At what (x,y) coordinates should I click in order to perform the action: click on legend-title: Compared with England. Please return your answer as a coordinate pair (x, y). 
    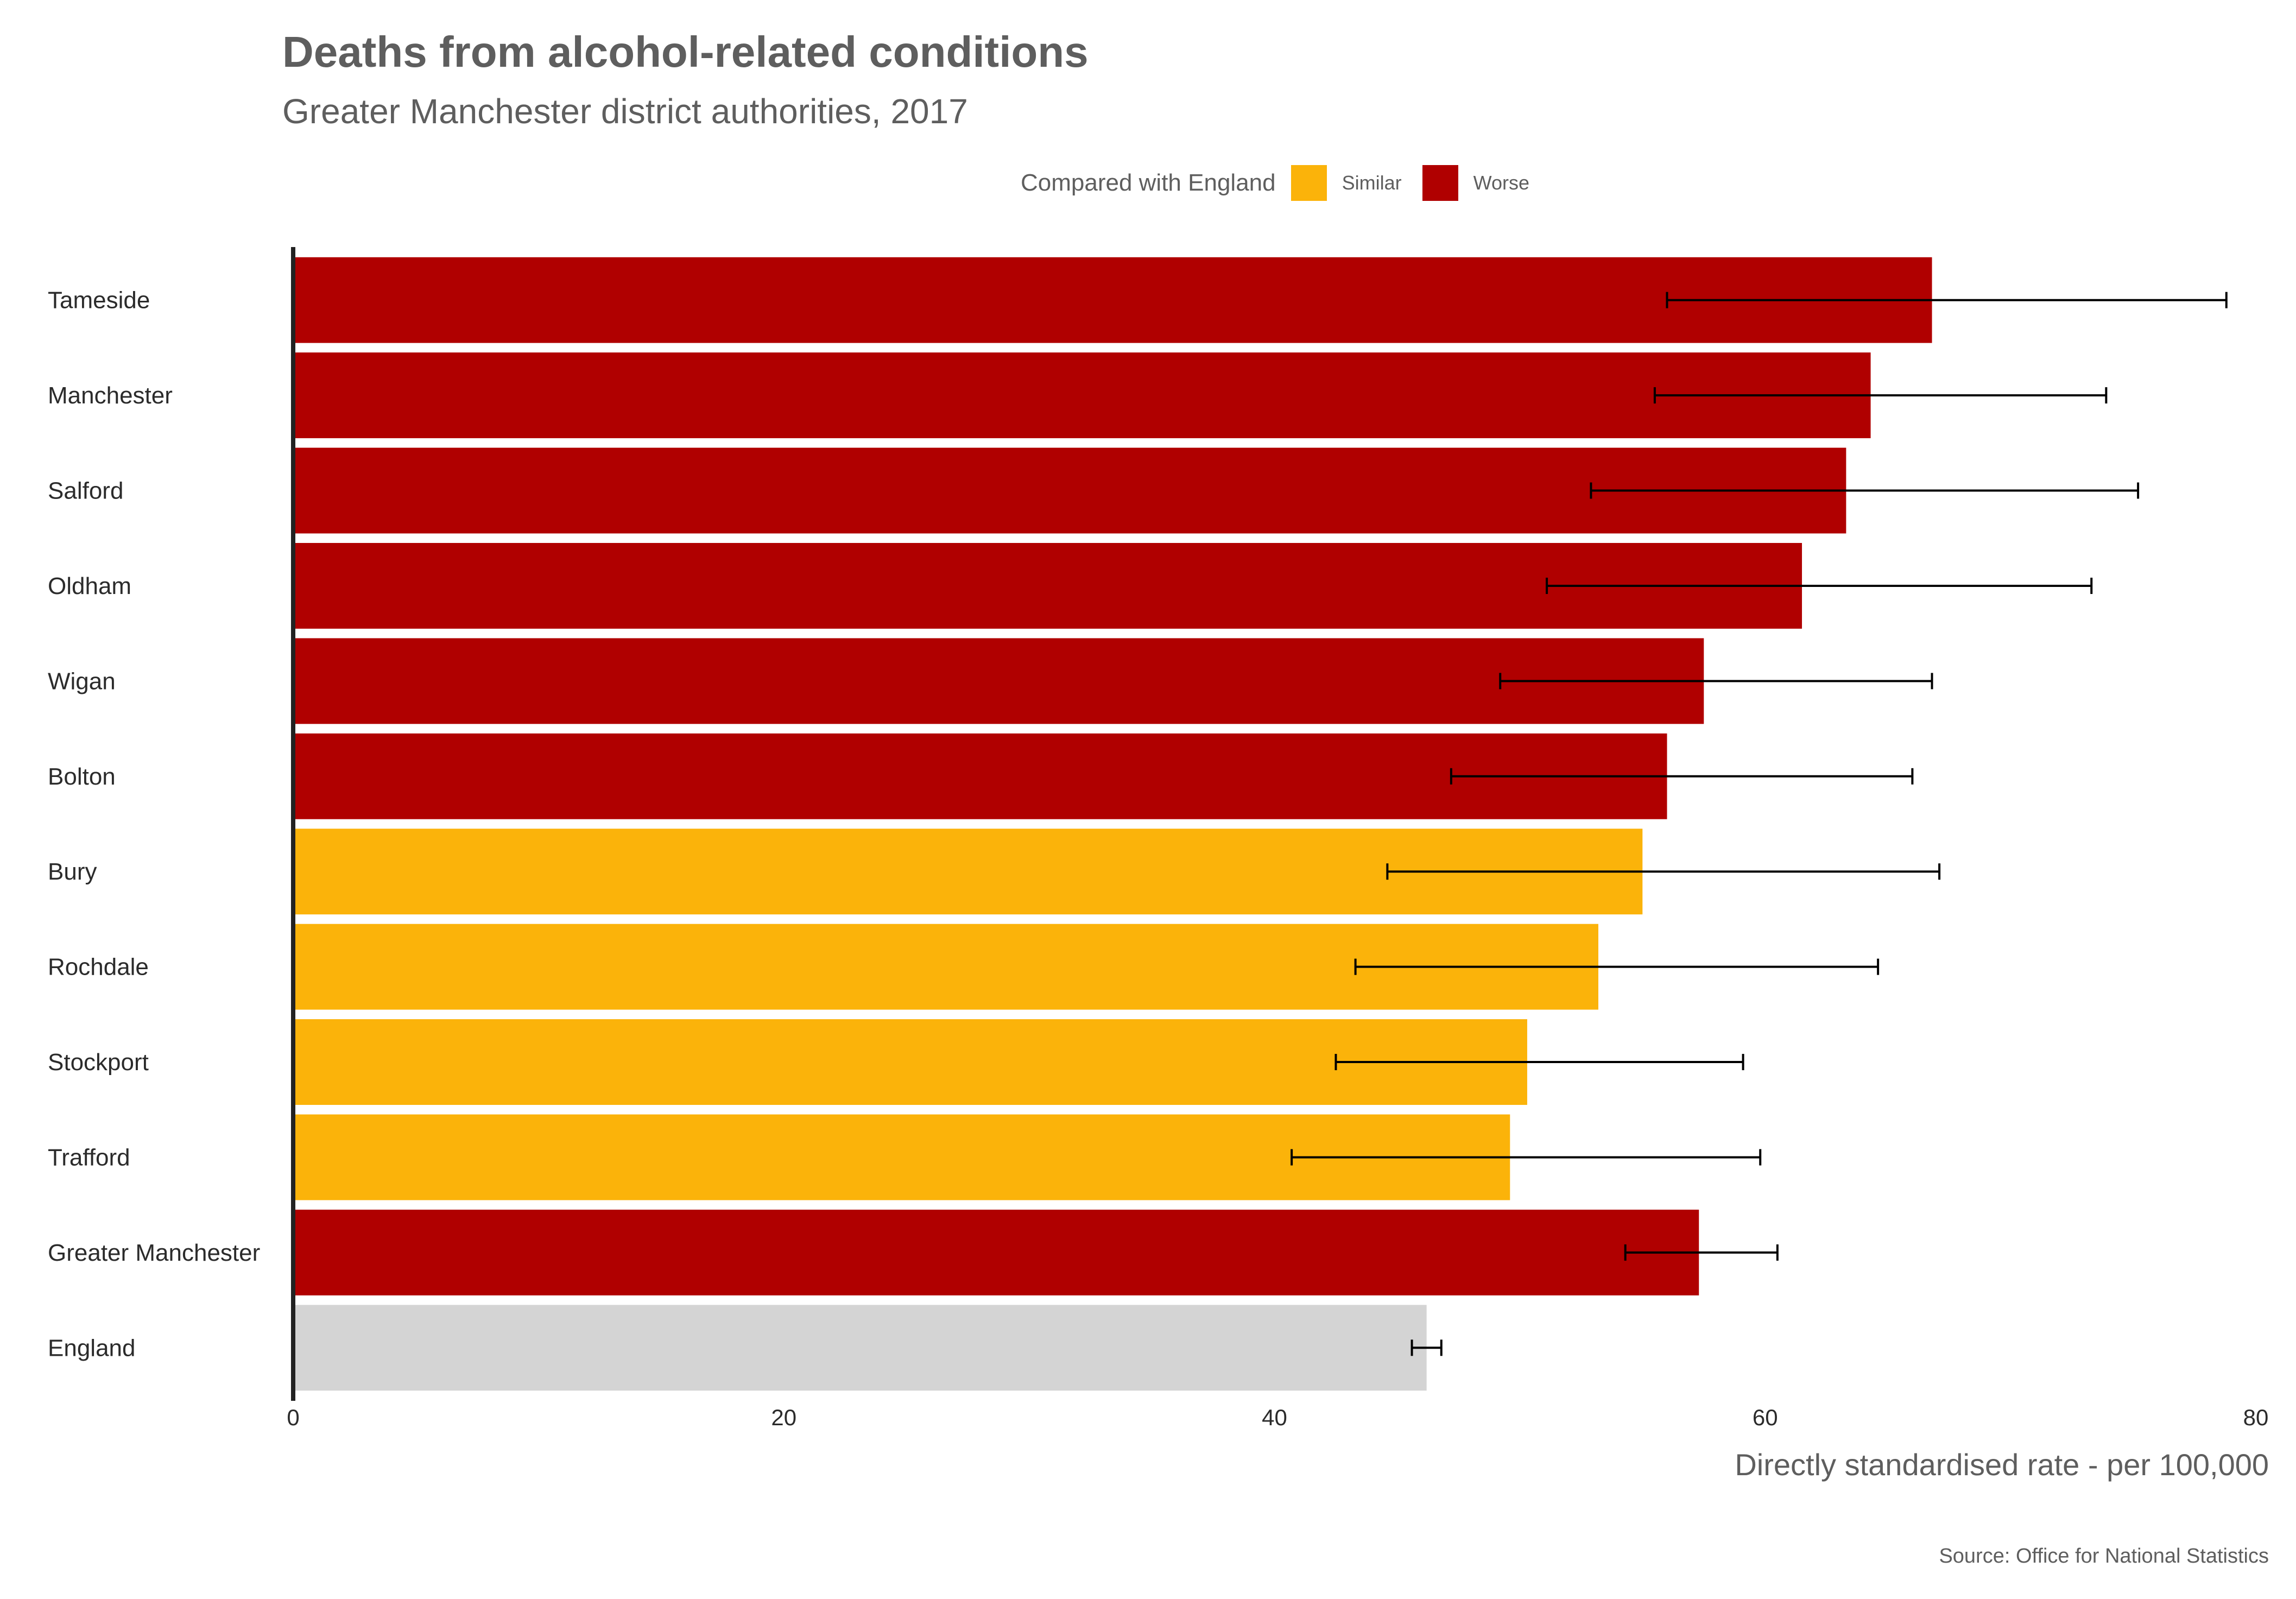
    Looking at the image, I should click on (1148, 182).